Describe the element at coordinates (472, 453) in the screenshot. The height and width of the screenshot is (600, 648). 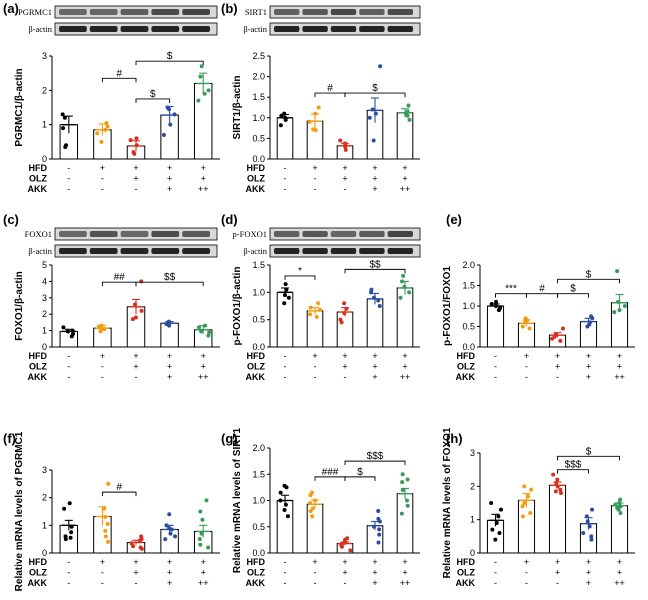
I see `y-tick-label: 3` at that location.